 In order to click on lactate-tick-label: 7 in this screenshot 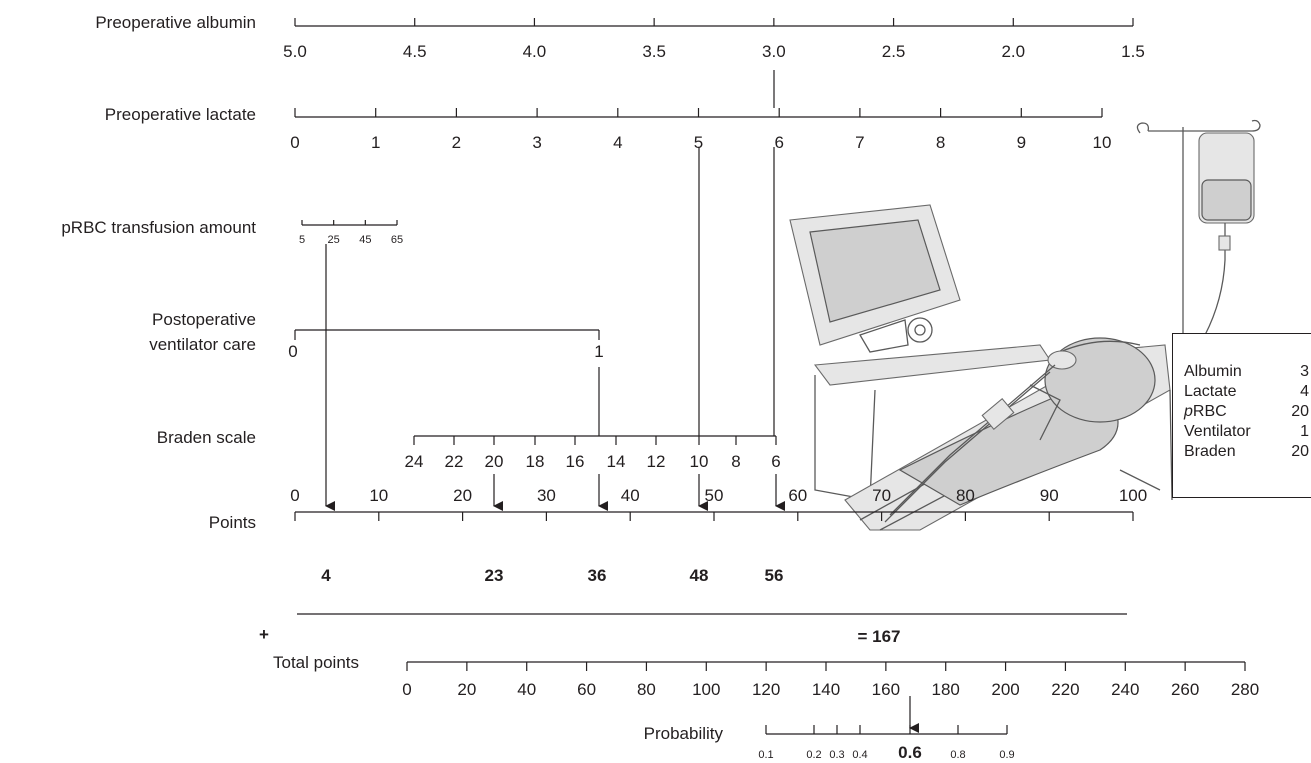, I will do `click(859, 142)`.